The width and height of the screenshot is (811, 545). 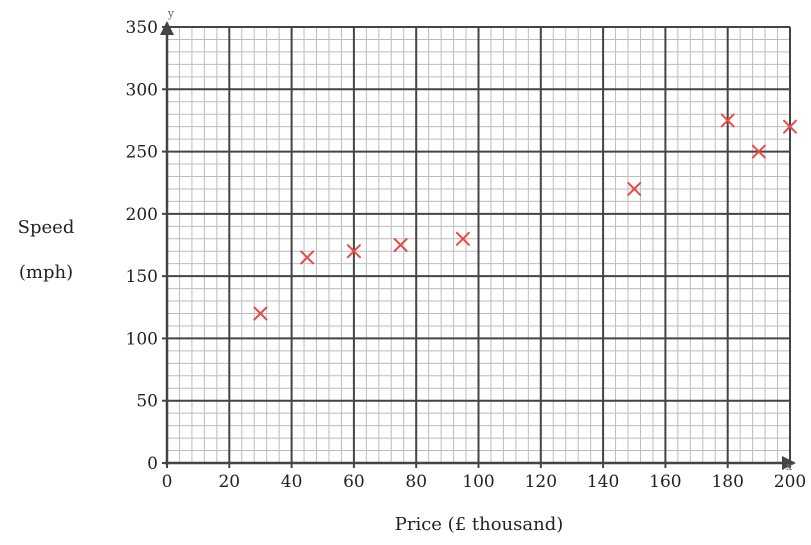 What do you see at coordinates (229, 482) in the screenshot?
I see `x-tick-label: 20` at bounding box center [229, 482].